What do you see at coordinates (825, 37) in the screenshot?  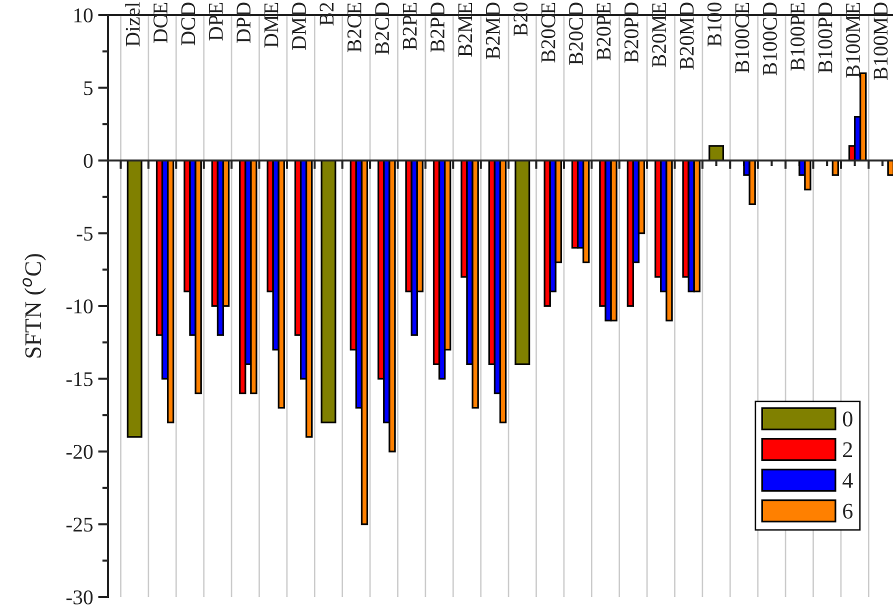 I see `x-tick-label: B100PD` at bounding box center [825, 37].